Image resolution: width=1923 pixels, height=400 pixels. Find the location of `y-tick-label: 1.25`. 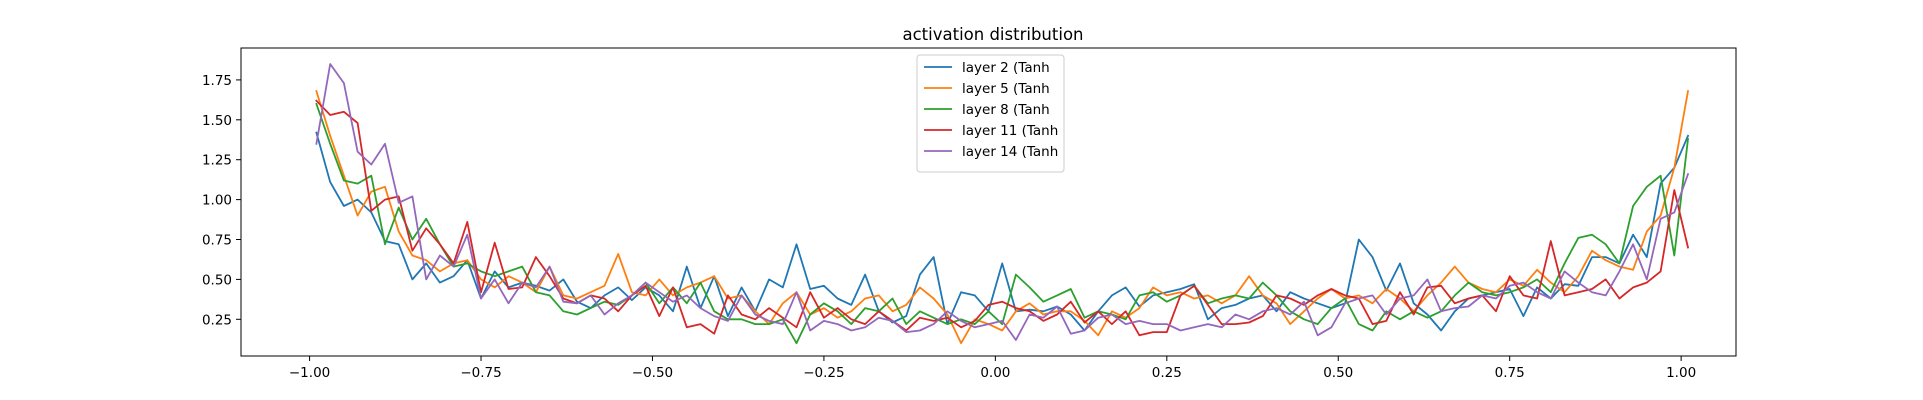

y-tick-label: 1.25 is located at coordinates (217, 161).